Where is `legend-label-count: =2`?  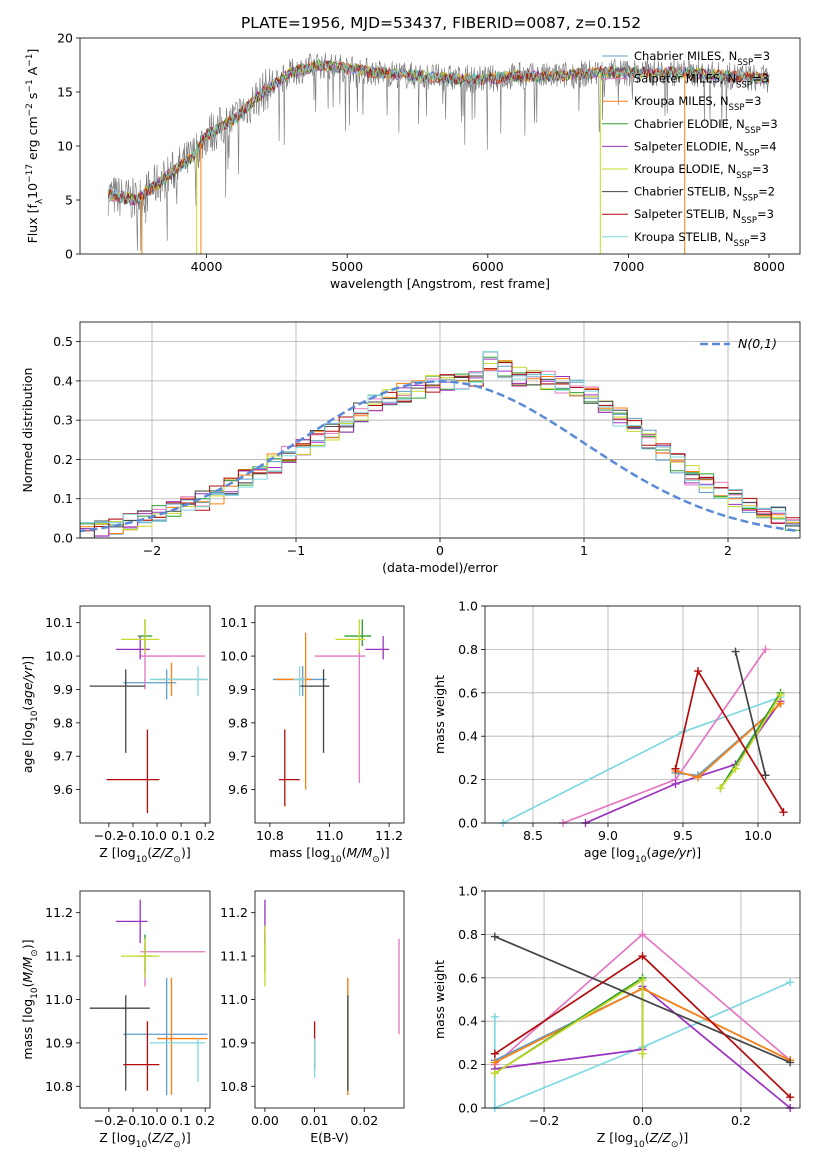 legend-label-count: =2 is located at coordinates (766, 192).